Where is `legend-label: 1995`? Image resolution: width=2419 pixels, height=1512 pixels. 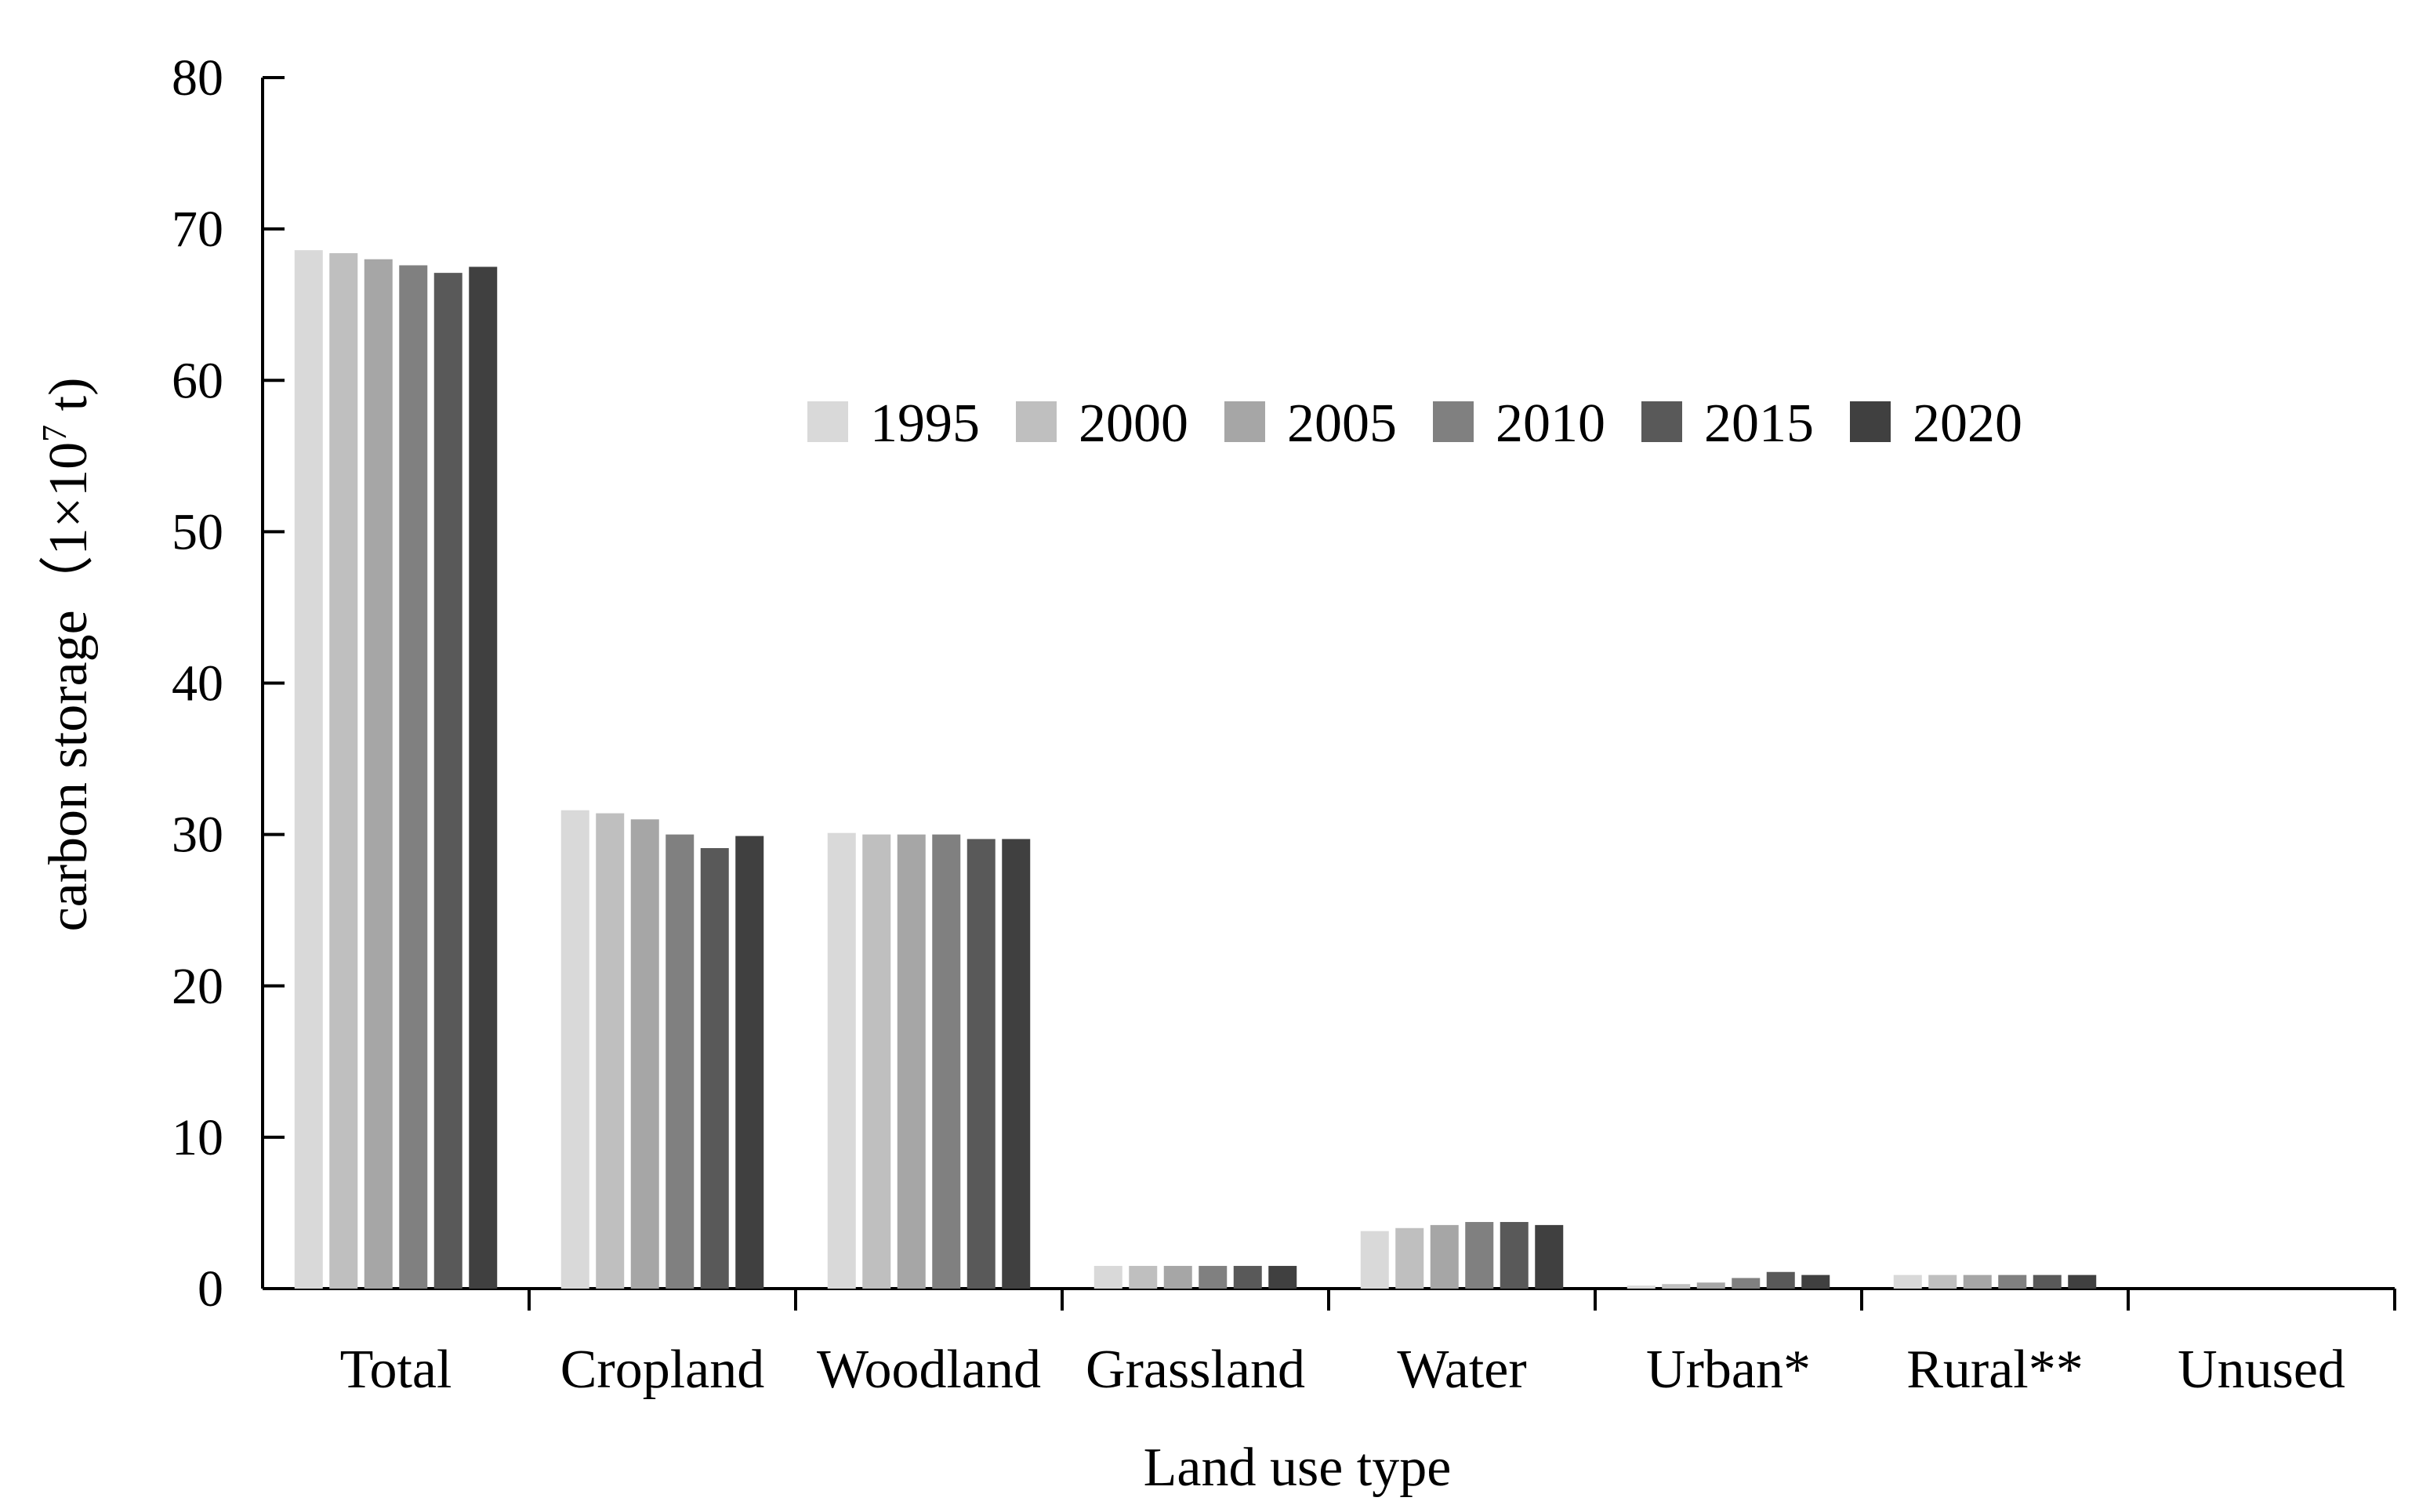
legend-label: 1995 is located at coordinates (925, 423).